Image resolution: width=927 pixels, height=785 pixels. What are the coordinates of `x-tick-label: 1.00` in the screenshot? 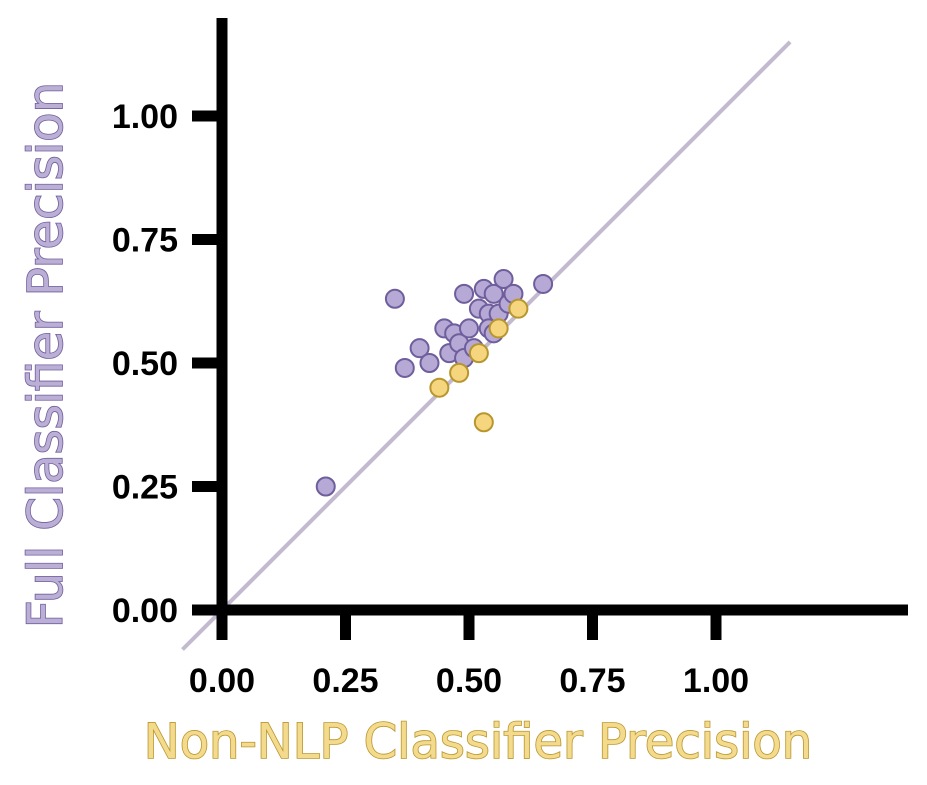 It's located at (716, 681).